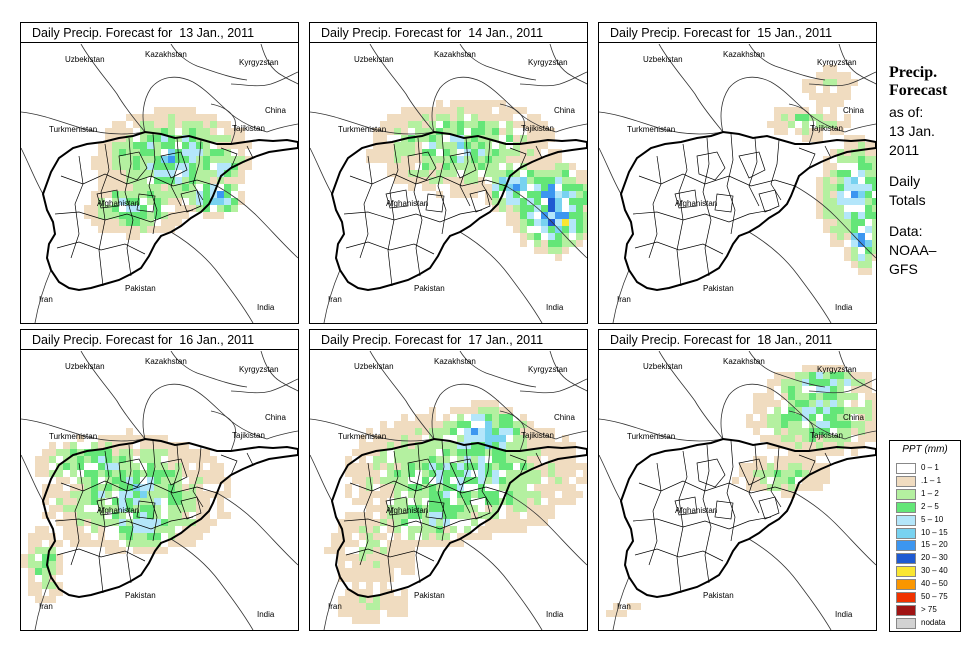 The width and height of the screenshot is (975, 646). What do you see at coordinates (928, 559) in the screenshot?
I see `legend-item: 20 – 30` at bounding box center [928, 559].